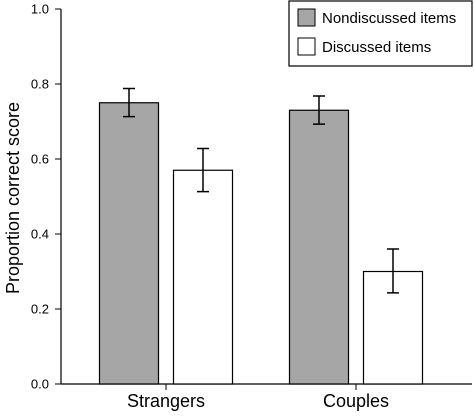 The image size is (474, 420). I want to click on legend: Nondiscussed items Discussed items, so click(380, 33).